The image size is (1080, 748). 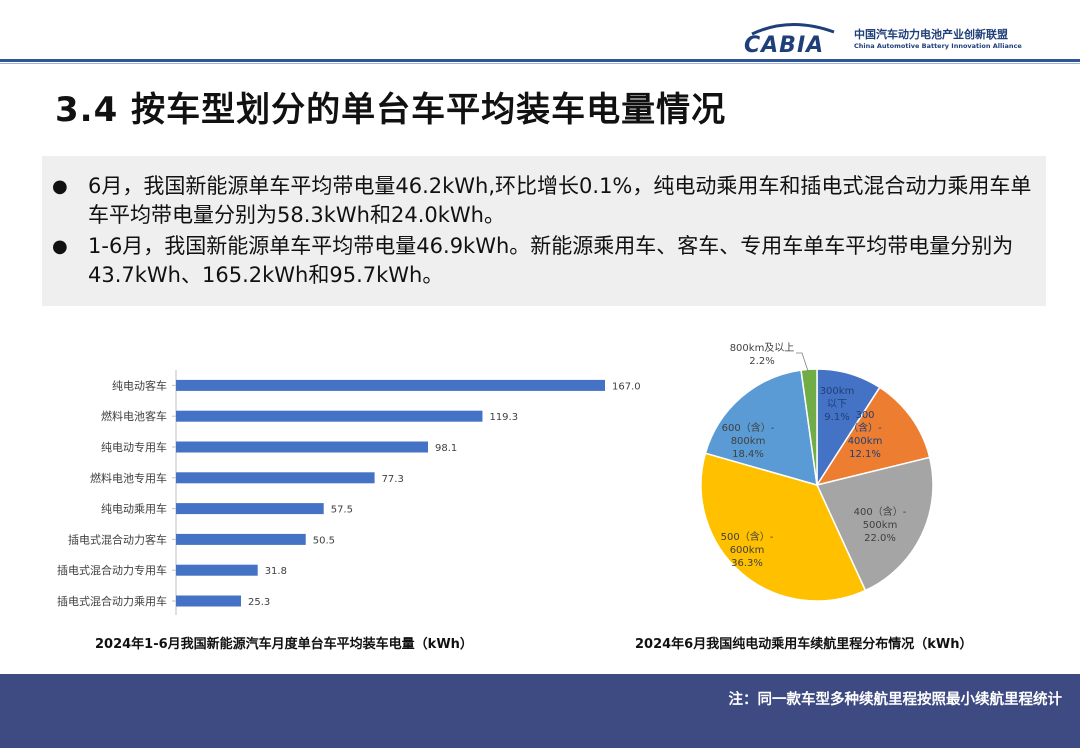 I want to click on bar-value-label: 167.0, so click(x=626, y=386).